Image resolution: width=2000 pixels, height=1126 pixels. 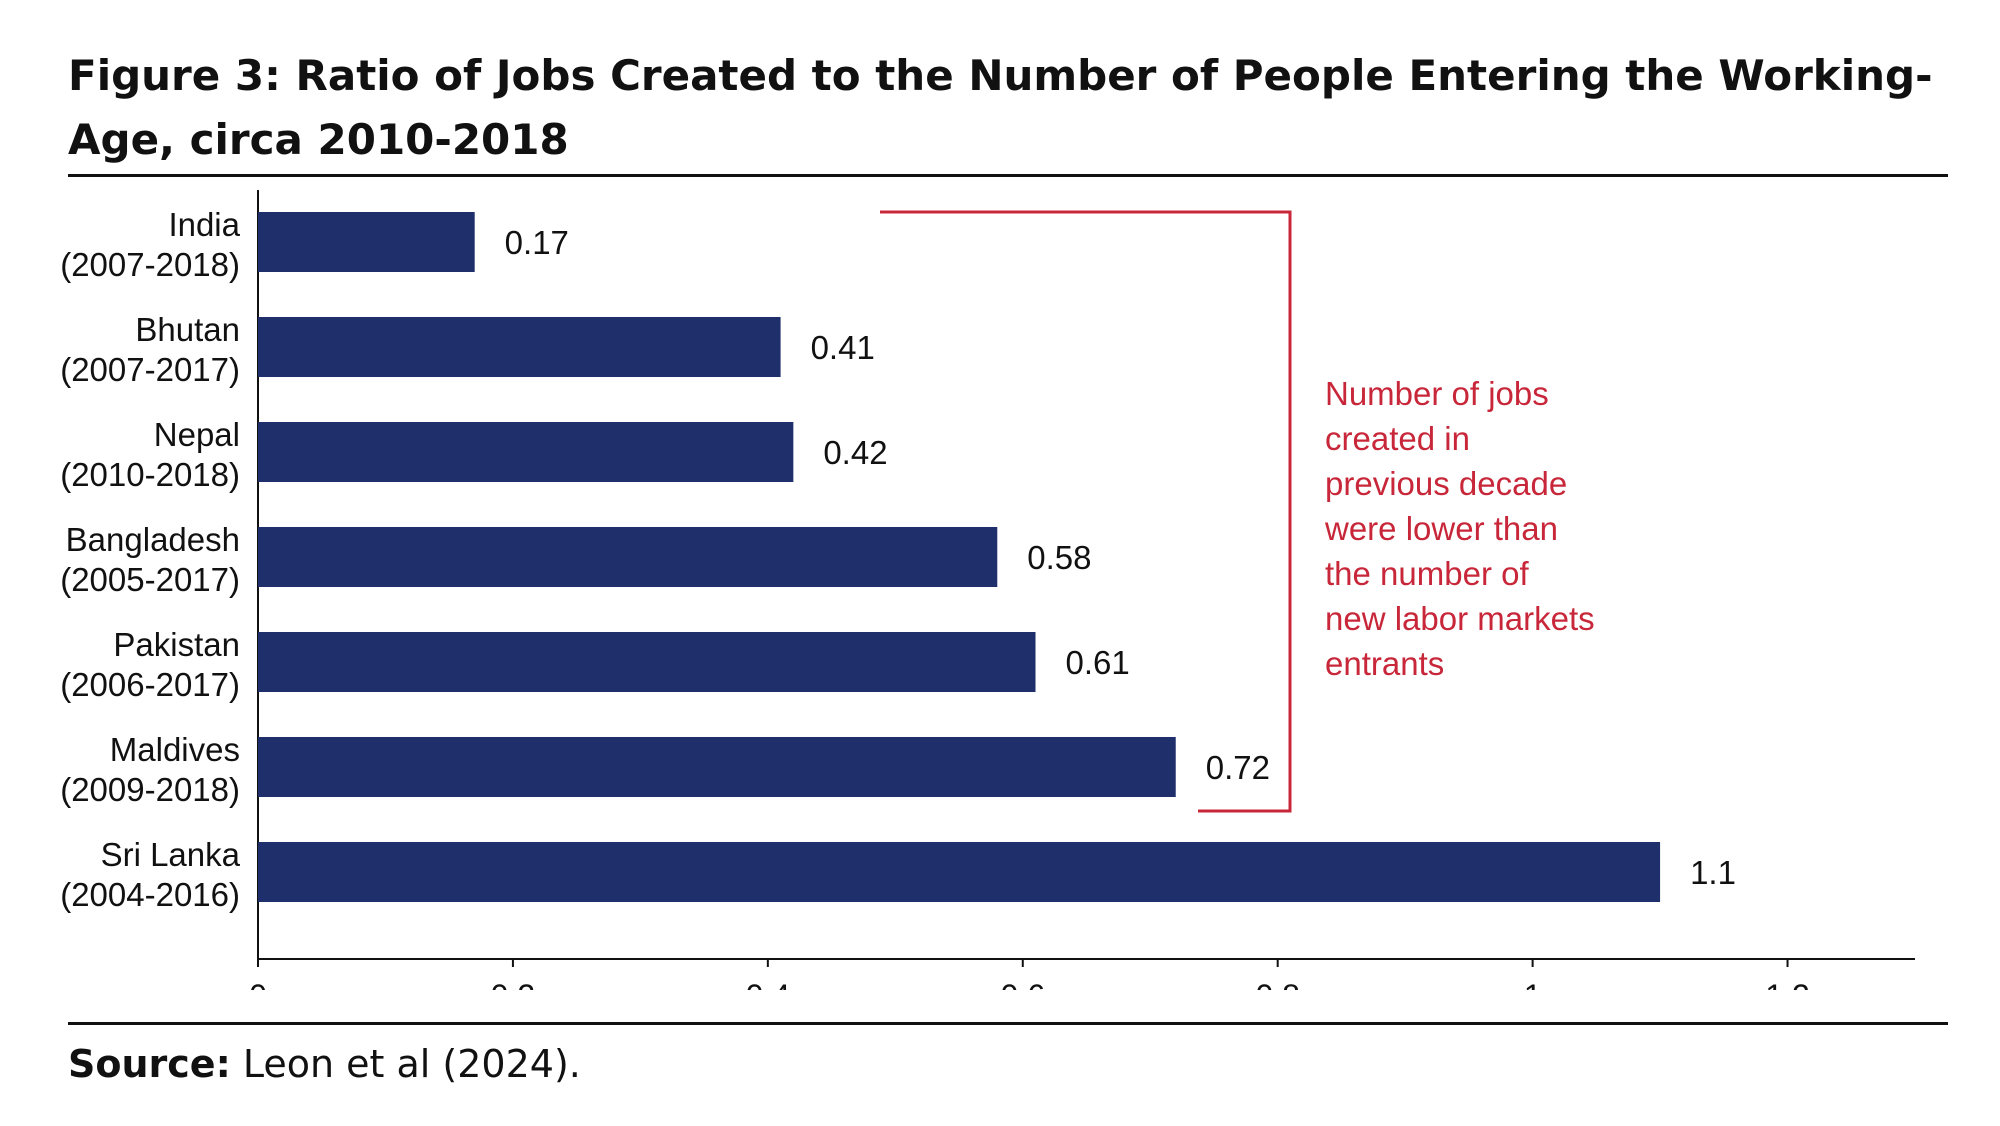 I want to click on data-label: 0.17, so click(x=537, y=242).